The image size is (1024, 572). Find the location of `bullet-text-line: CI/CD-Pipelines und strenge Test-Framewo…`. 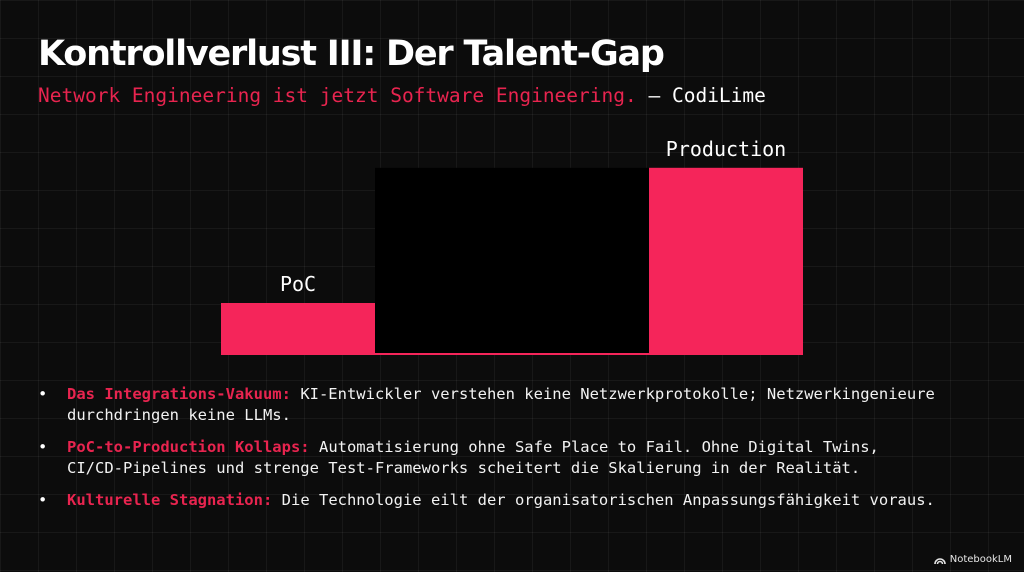

bullet-text-line: CI/CD-Pipelines und strenge Test-Framewo… is located at coordinates (464, 468).